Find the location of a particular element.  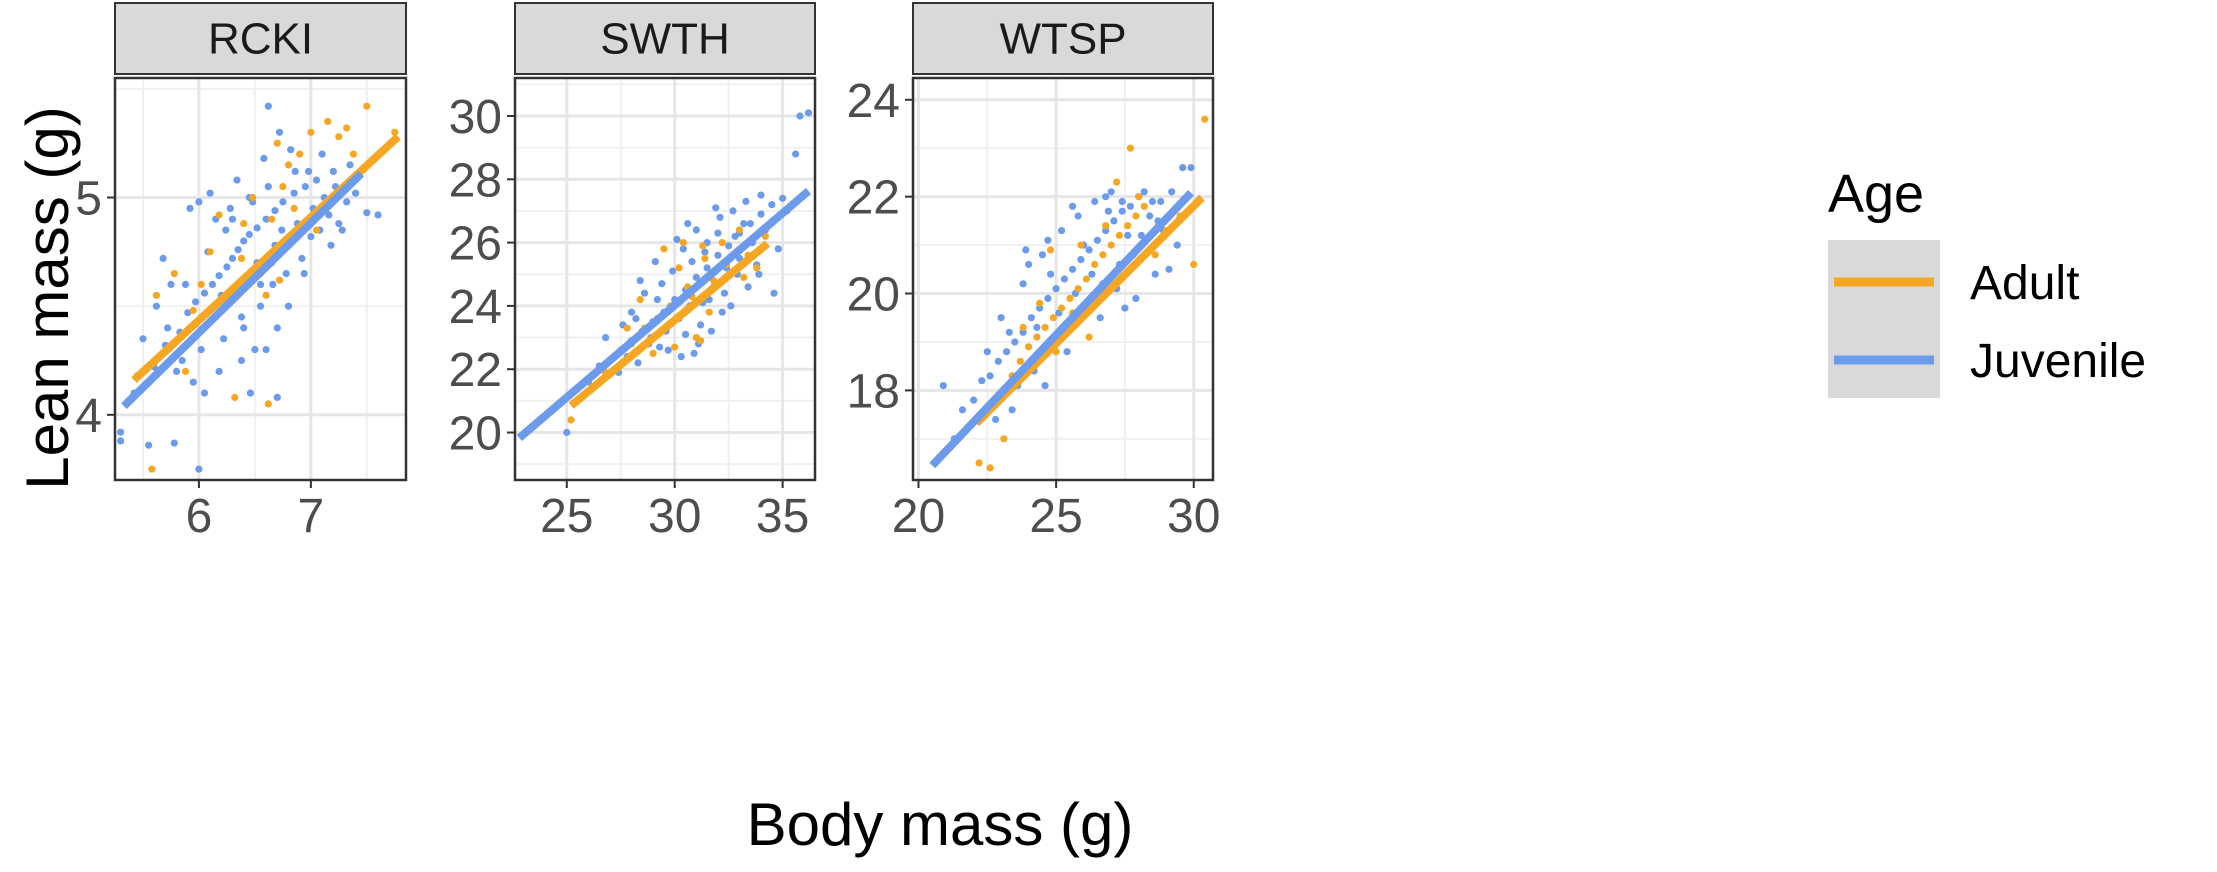

y-tick-label: 22 is located at coordinates (475, 370).